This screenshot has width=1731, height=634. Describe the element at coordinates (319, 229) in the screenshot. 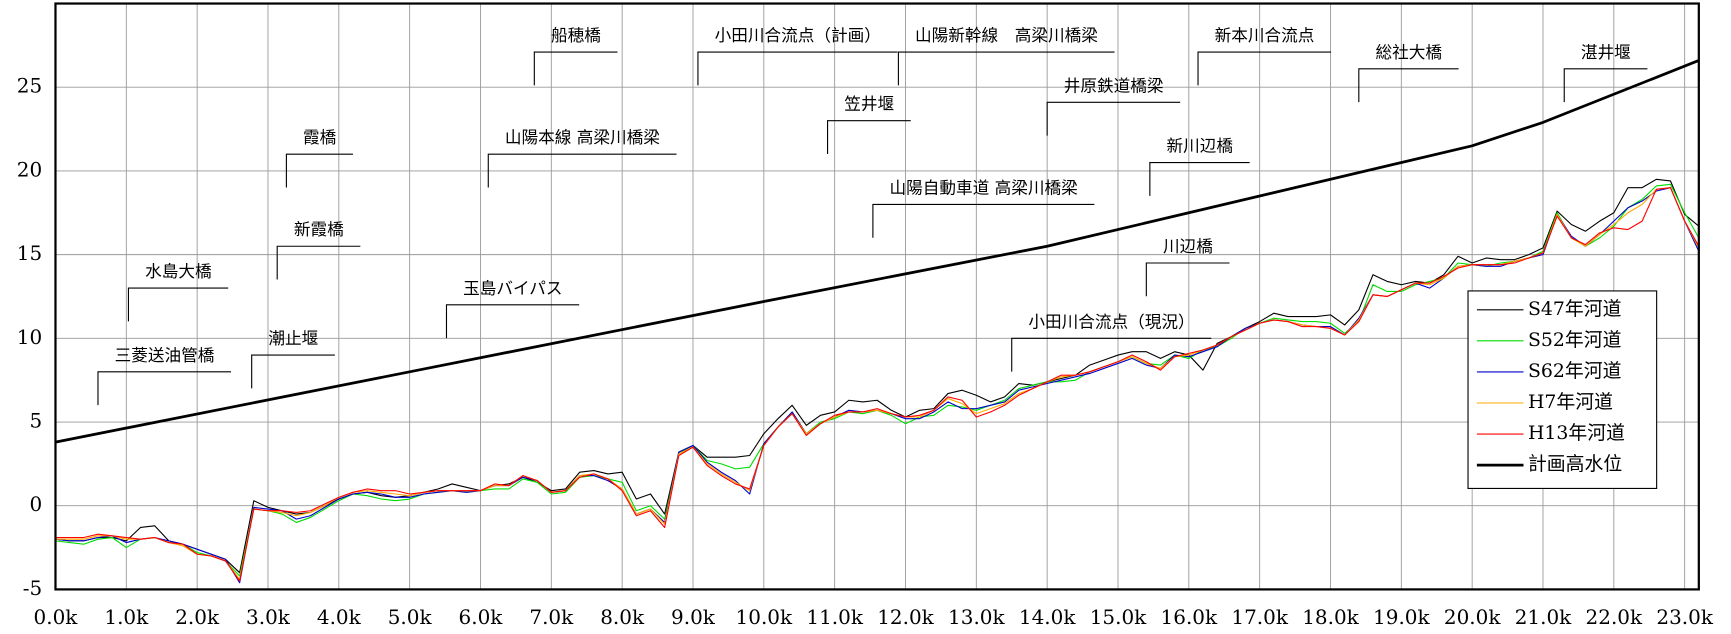

I see `annotation-label: 新霞橋` at that location.